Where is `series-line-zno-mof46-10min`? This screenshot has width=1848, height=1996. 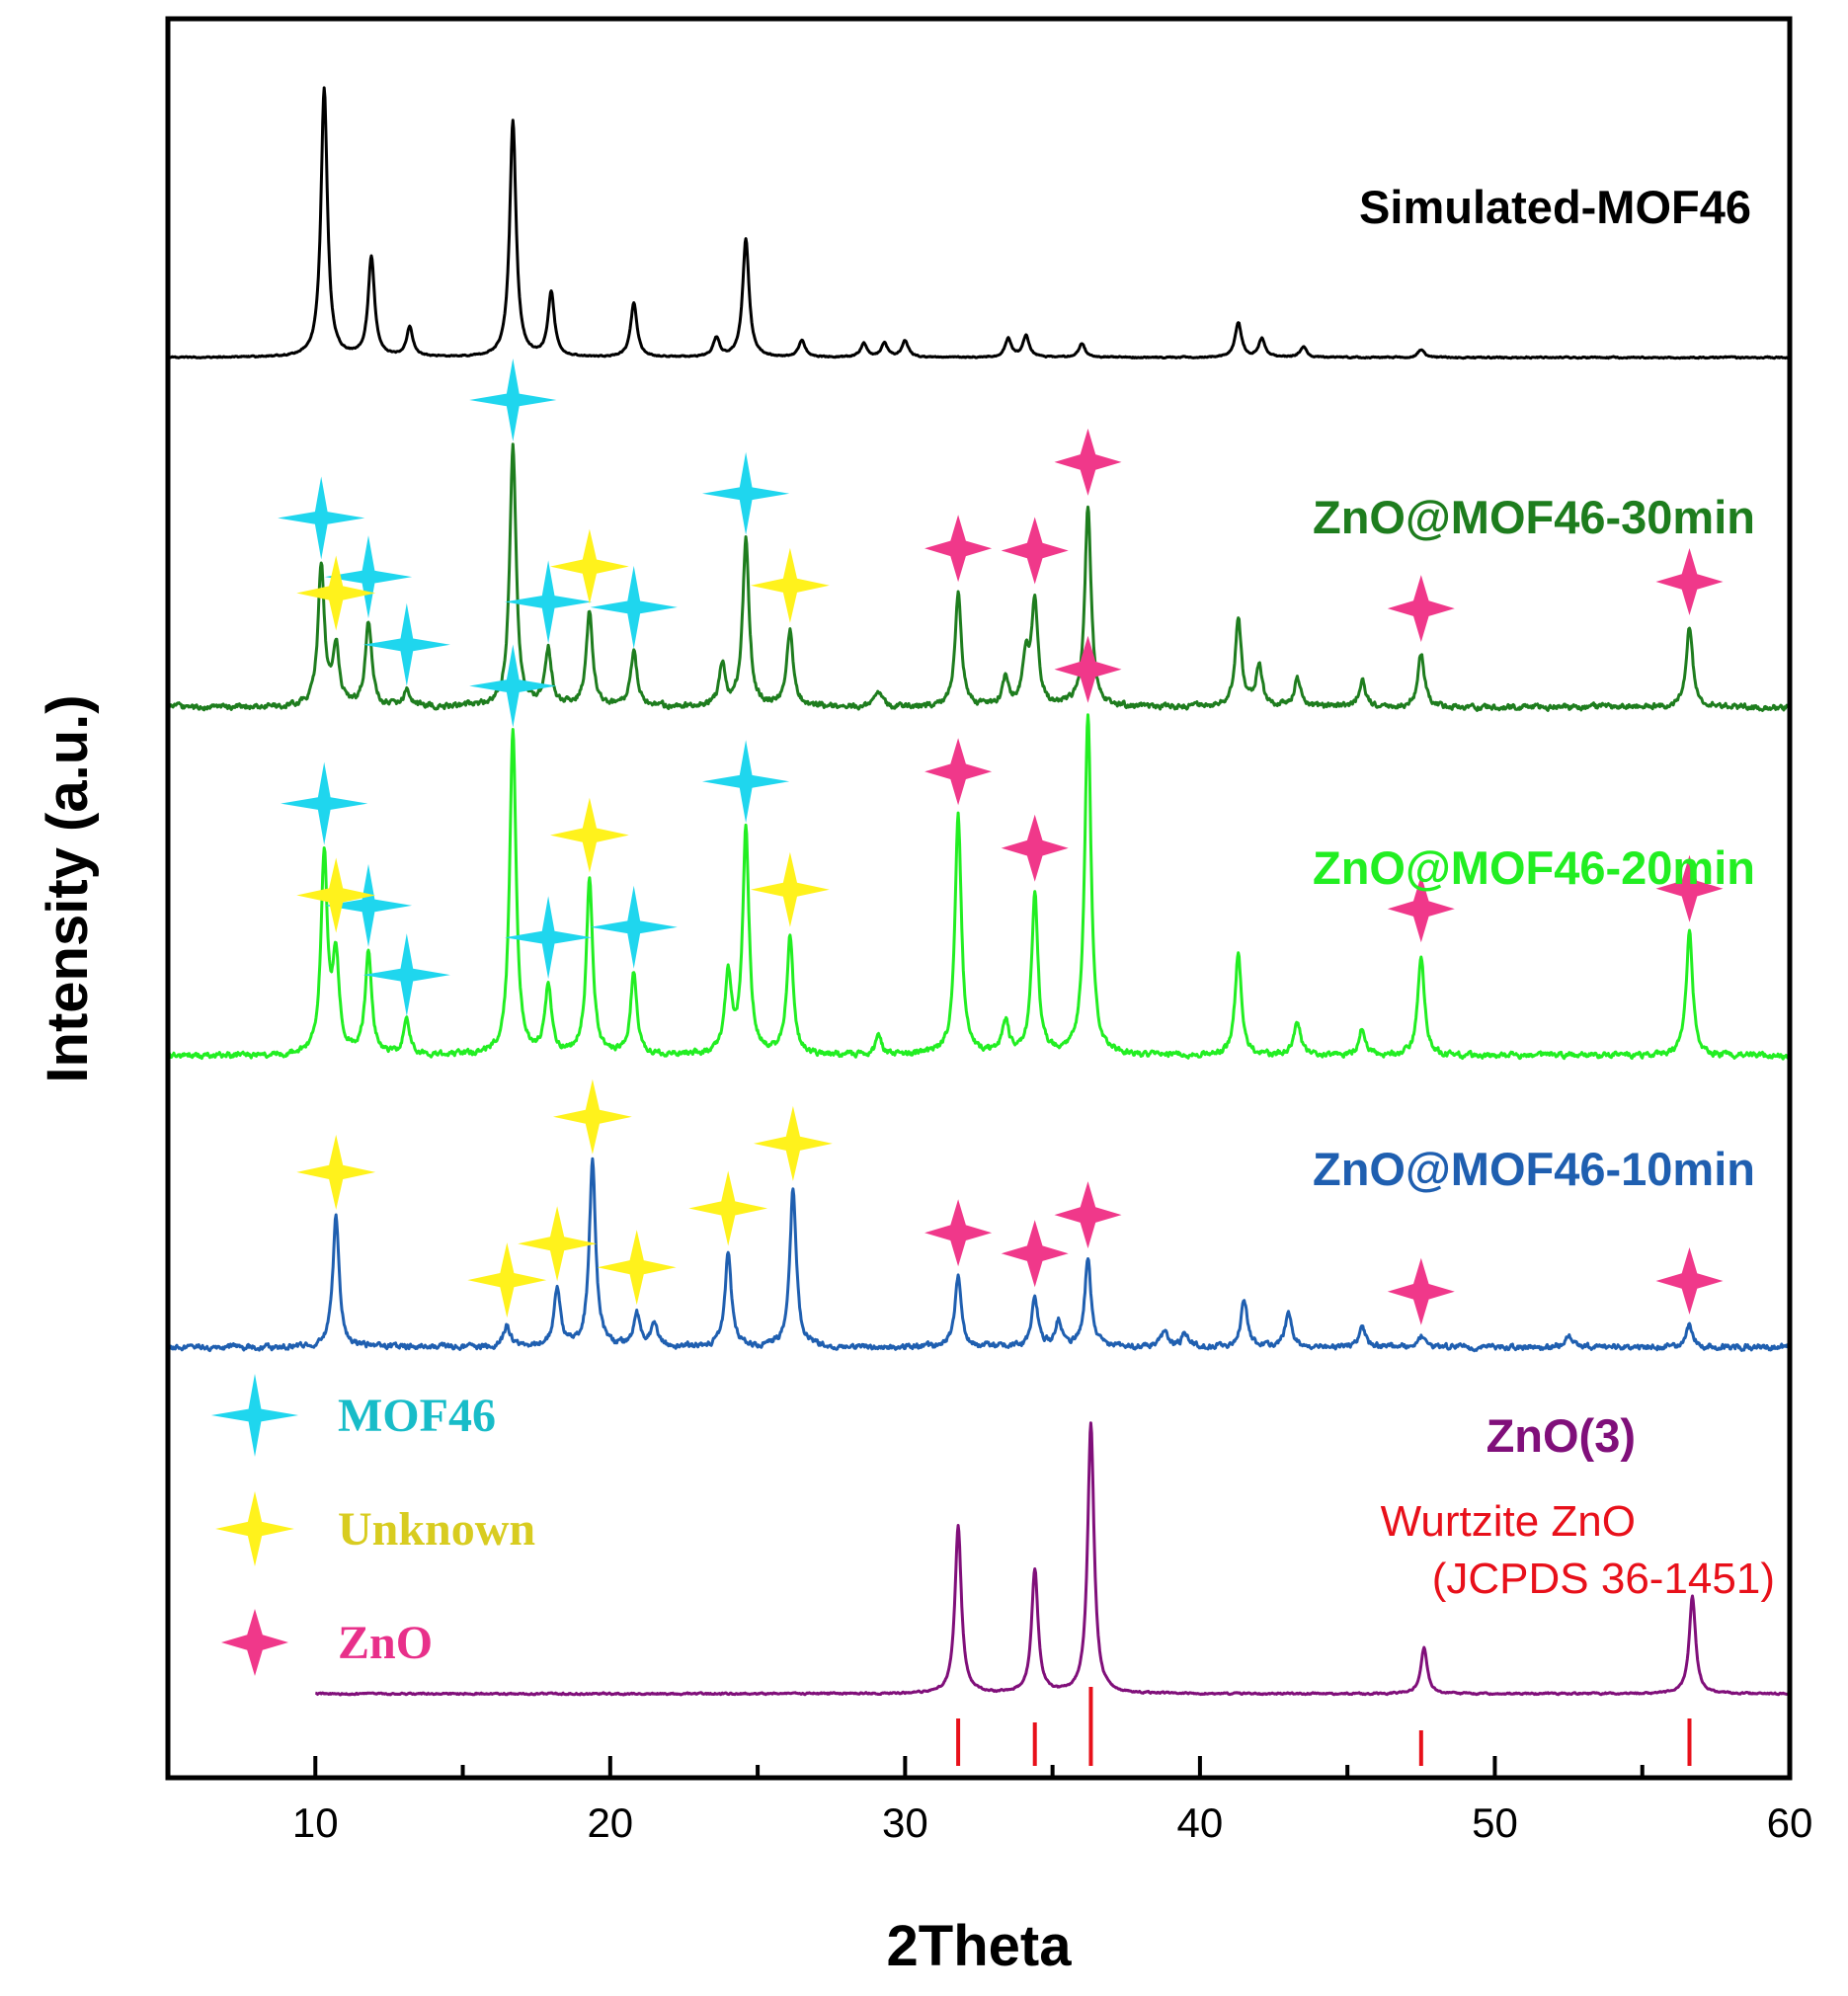 series-line-zno-mof46-10min is located at coordinates (979, 1255).